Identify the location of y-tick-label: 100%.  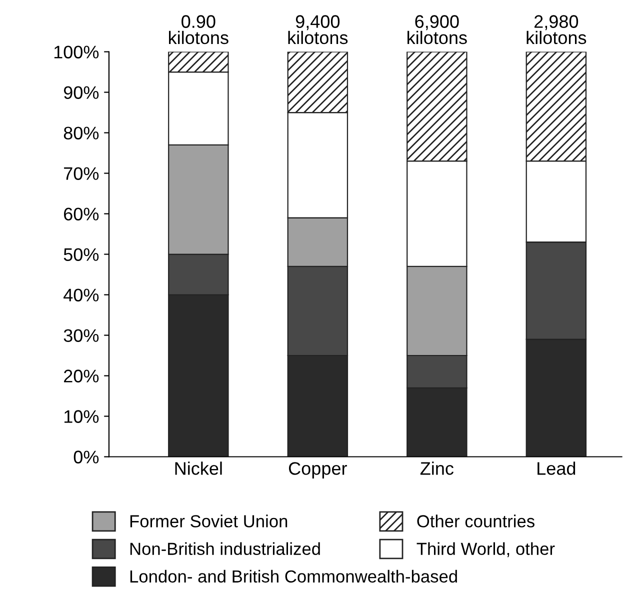
(76, 52).